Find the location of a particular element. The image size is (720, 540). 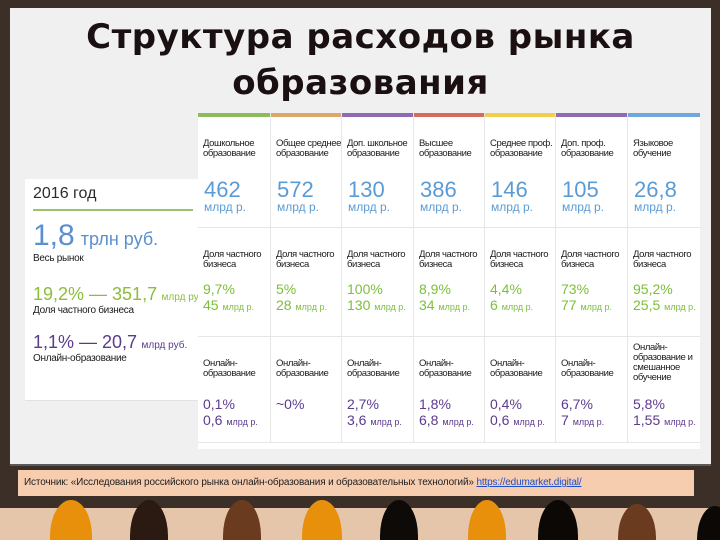

summary-online: 1,1% — 20,7 млрд руб. is located at coordinates (117, 342).